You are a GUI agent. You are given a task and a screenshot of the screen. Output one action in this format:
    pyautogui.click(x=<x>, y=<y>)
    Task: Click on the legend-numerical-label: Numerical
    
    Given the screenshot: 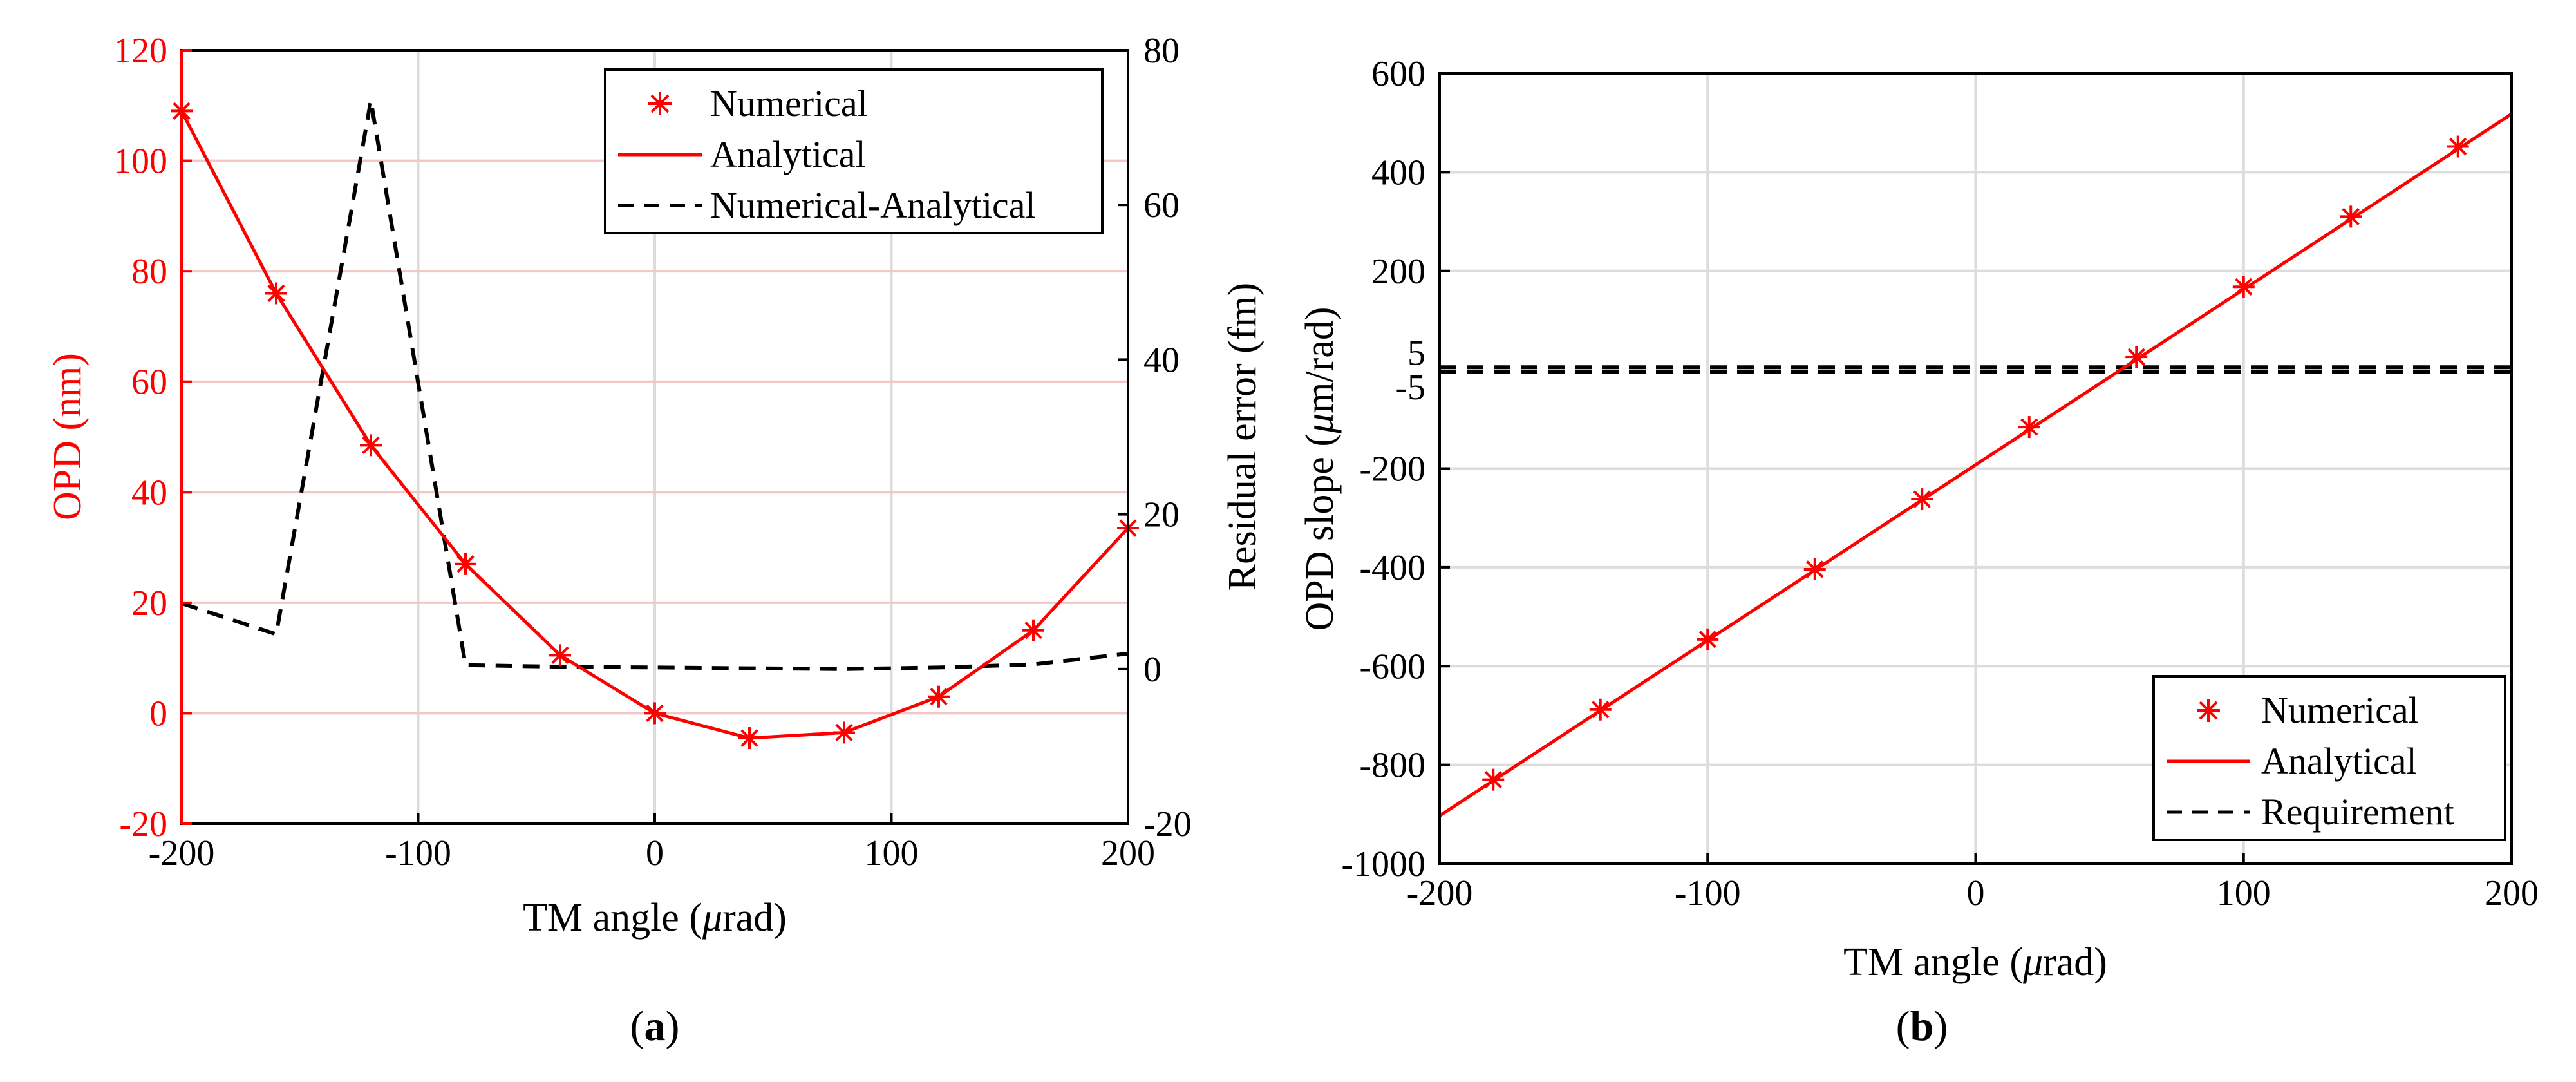 What is the action you would take?
    pyautogui.click(x=789, y=103)
    